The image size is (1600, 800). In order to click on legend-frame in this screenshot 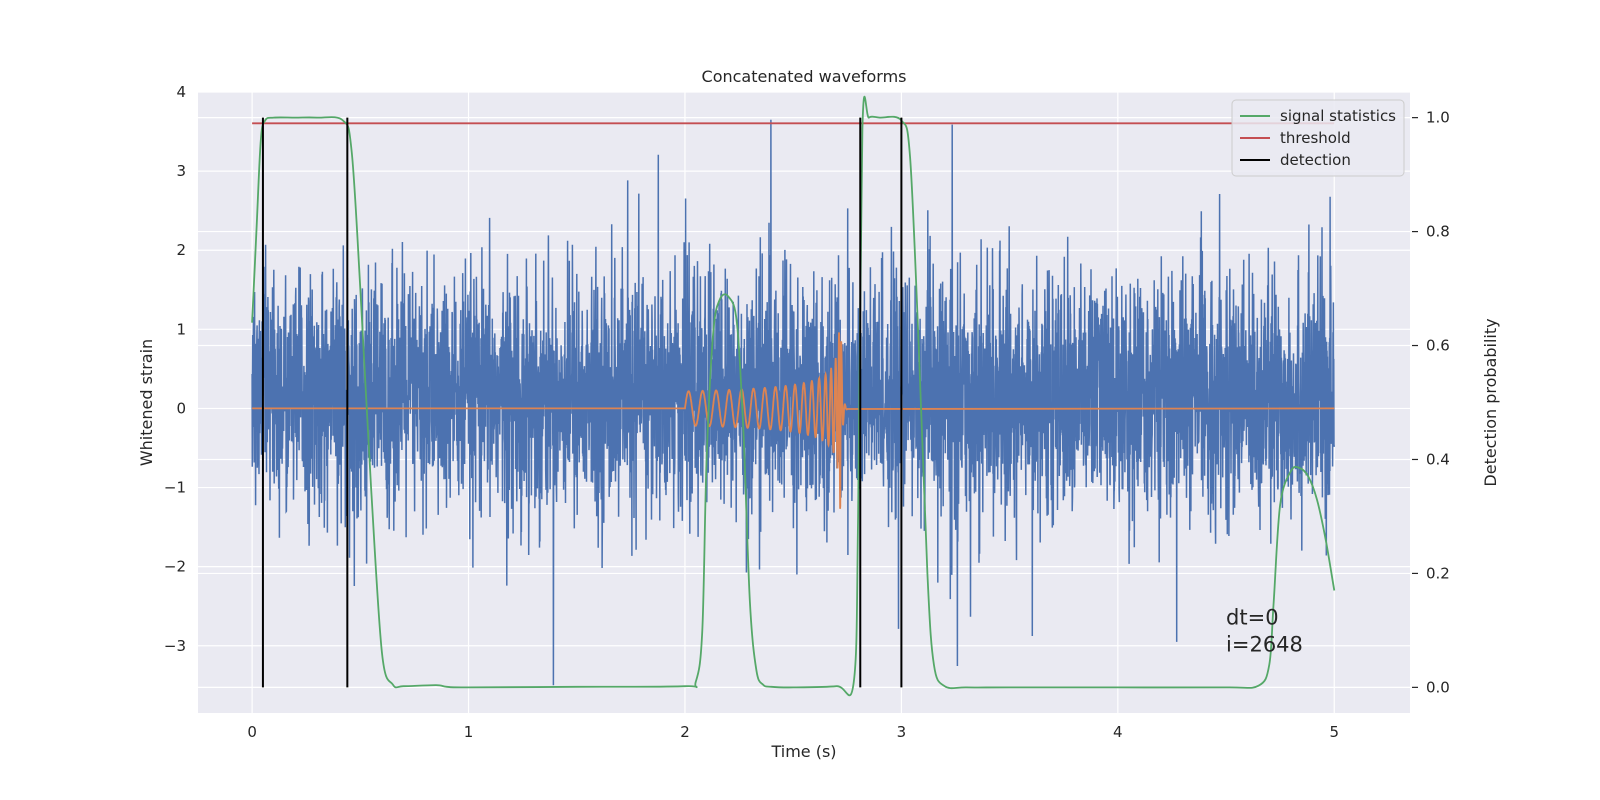, I will do `click(1318, 138)`.